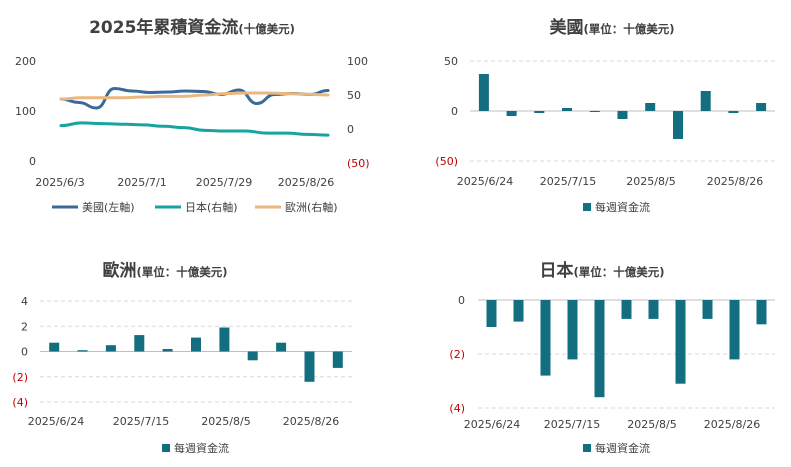  What do you see at coordinates (163, 27) in the screenshot?
I see `chart-title: 2025年累積資金流` at bounding box center [163, 27].